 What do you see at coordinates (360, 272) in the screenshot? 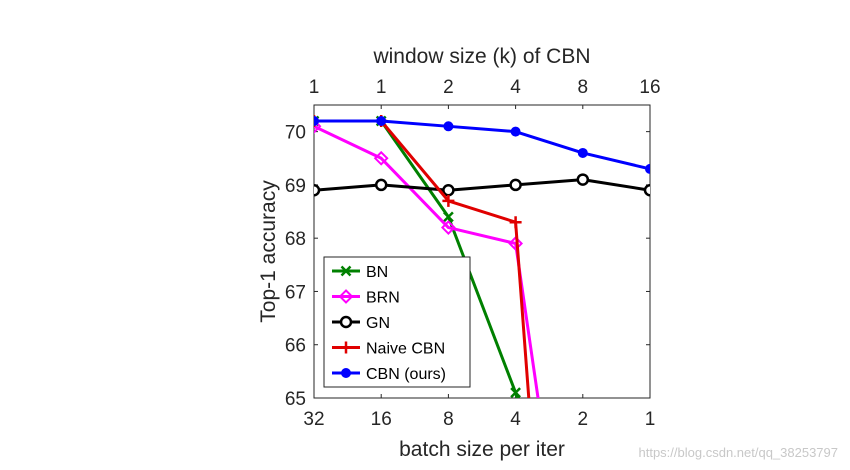
I see `legend-item: BN` at bounding box center [360, 272].